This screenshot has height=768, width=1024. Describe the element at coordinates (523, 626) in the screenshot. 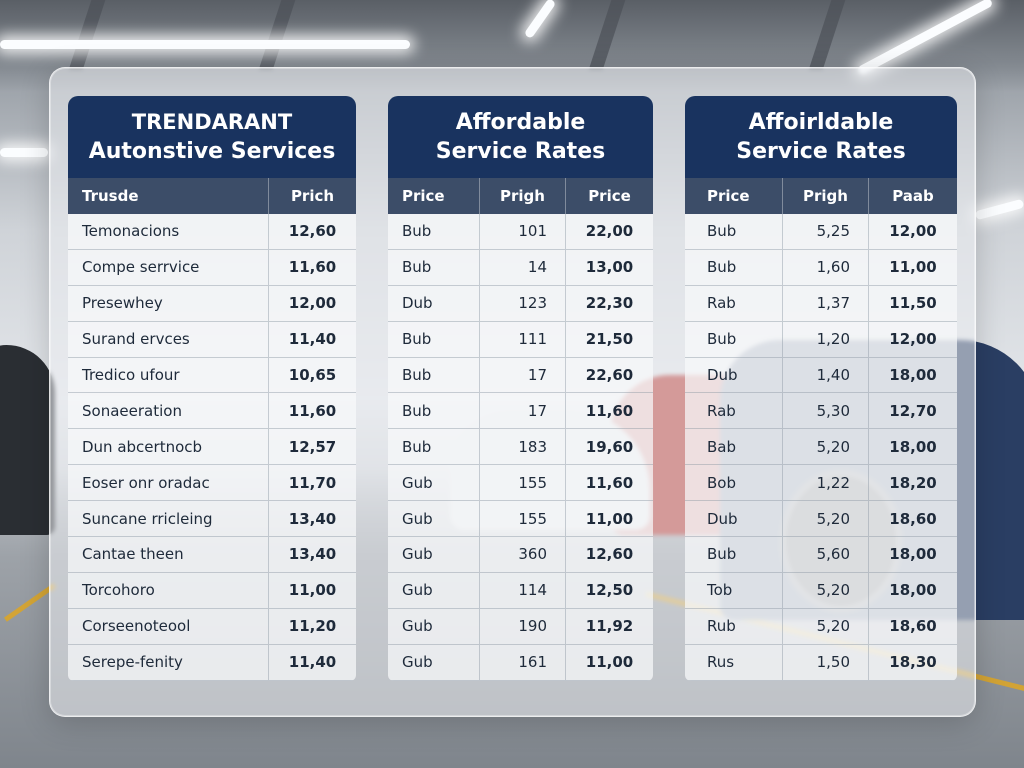

I see `price-cell: 190` at that location.